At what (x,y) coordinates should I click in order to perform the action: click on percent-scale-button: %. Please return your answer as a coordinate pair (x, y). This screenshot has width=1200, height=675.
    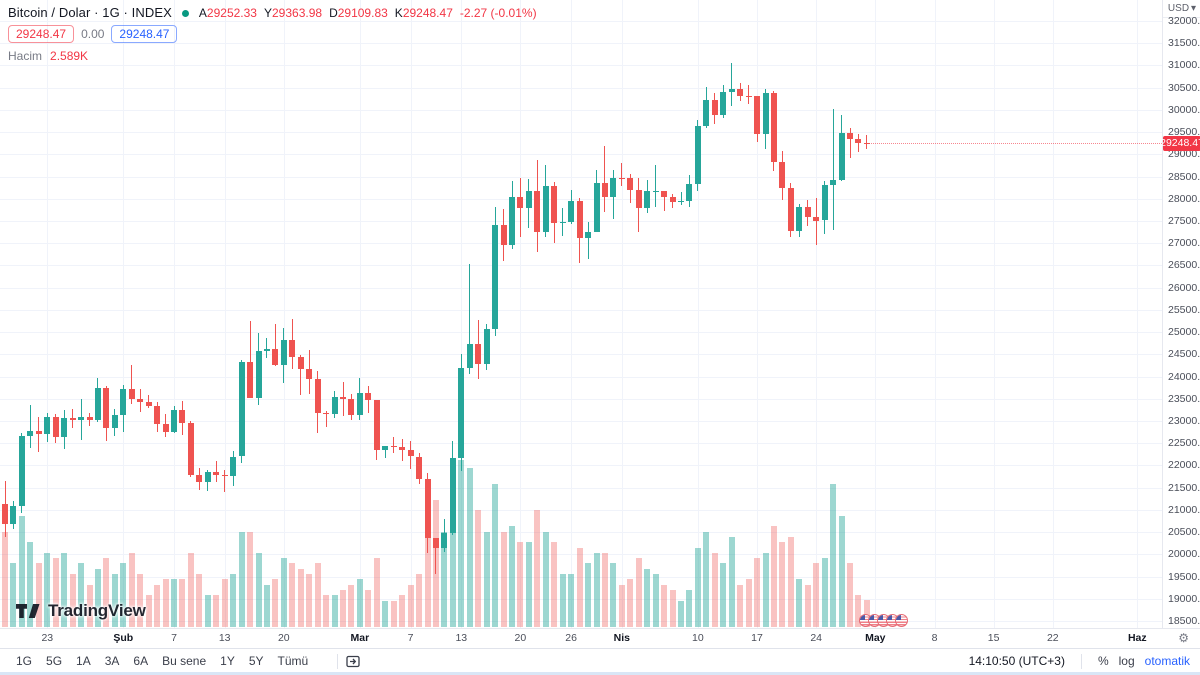
    Looking at the image, I should click on (1103, 661).